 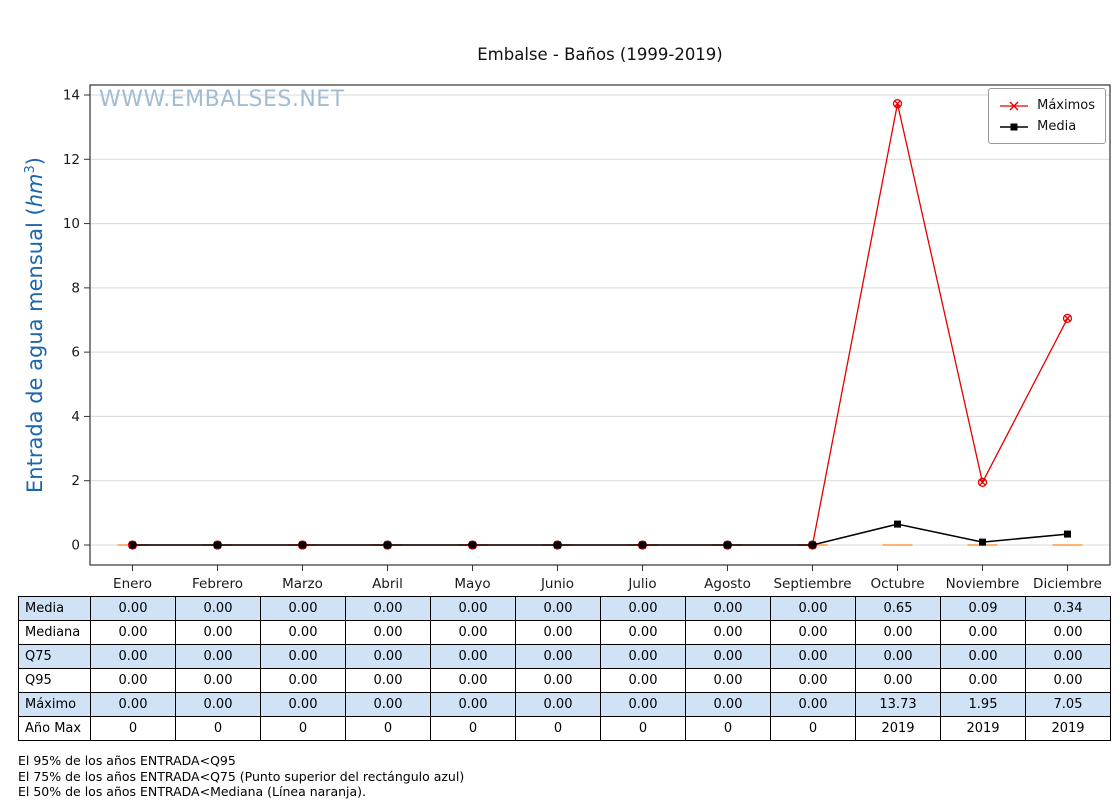 What do you see at coordinates (983, 704) in the screenshot?
I see `table-cell: 1.95` at bounding box center [983, 704].